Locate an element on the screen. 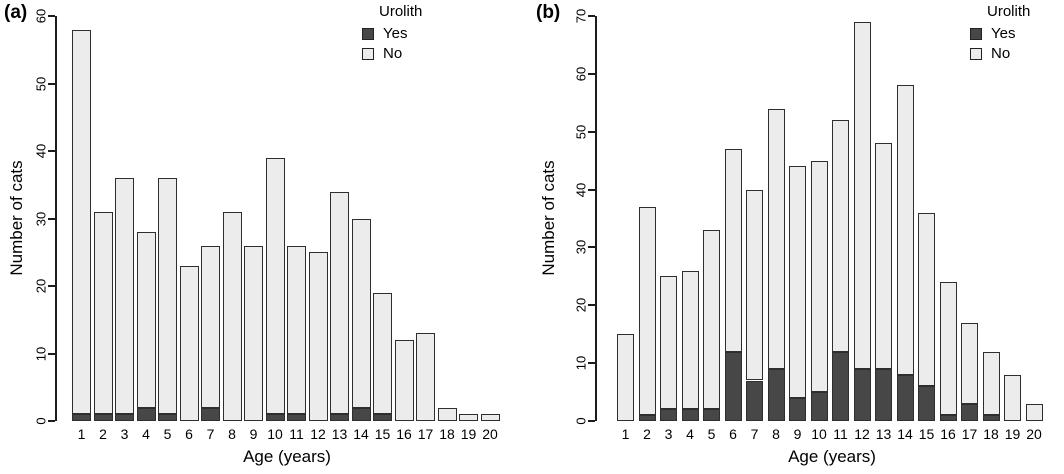  legend-b: Urolith Yes No is located at coordinates (1000, 32).